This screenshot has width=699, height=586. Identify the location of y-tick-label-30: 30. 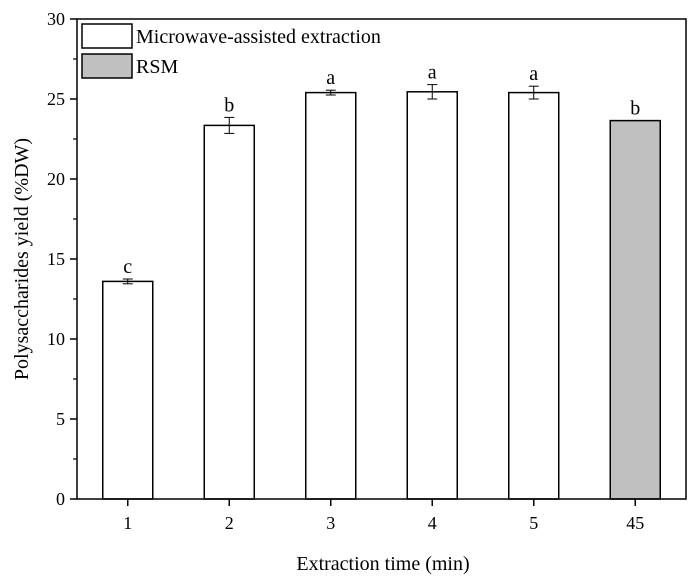
(56, 19).